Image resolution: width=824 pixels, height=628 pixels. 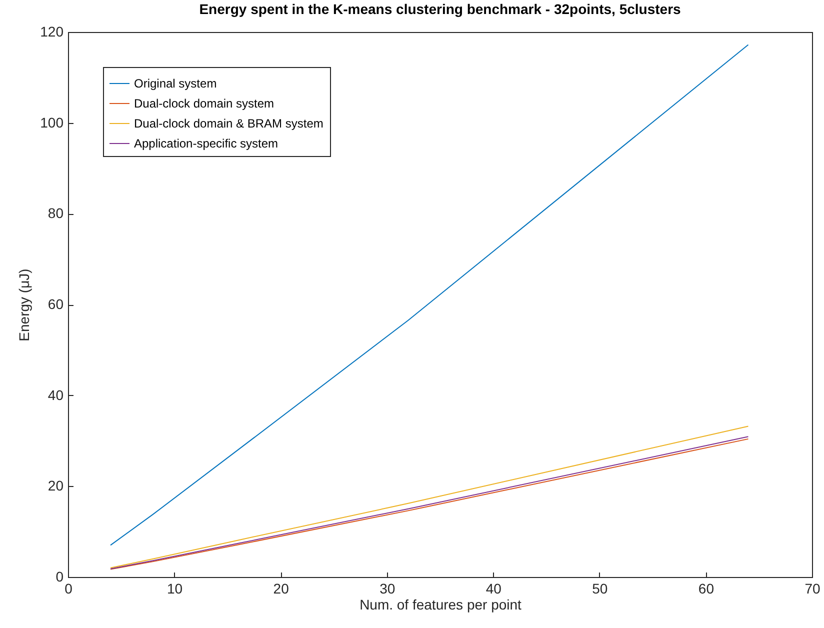 What do you see at coordinates (175, 83) in the screenshot?
I see `legend-label: Original system` at bounding box center [175, 83].